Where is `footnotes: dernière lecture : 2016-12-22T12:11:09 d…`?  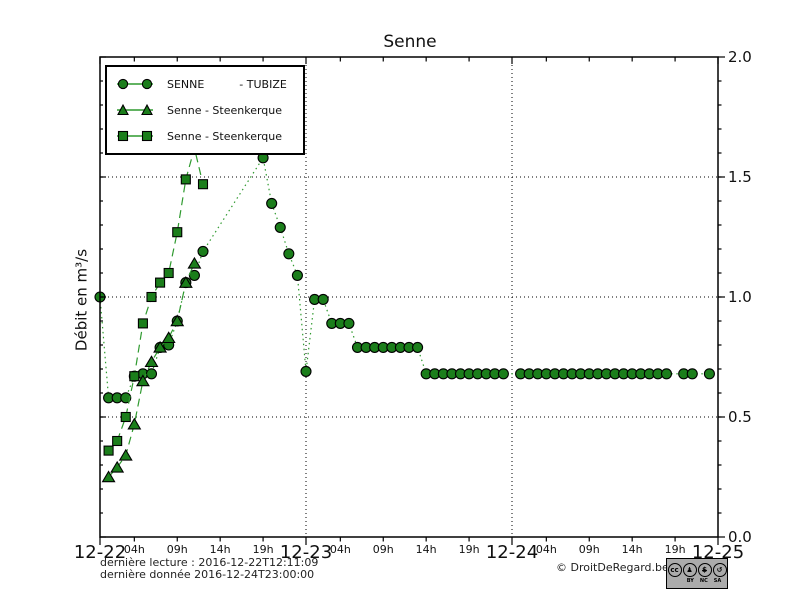 footnotes: dernière lecture : 2016-12-22T12:11:09 d… is located at coordinates (209, 569).